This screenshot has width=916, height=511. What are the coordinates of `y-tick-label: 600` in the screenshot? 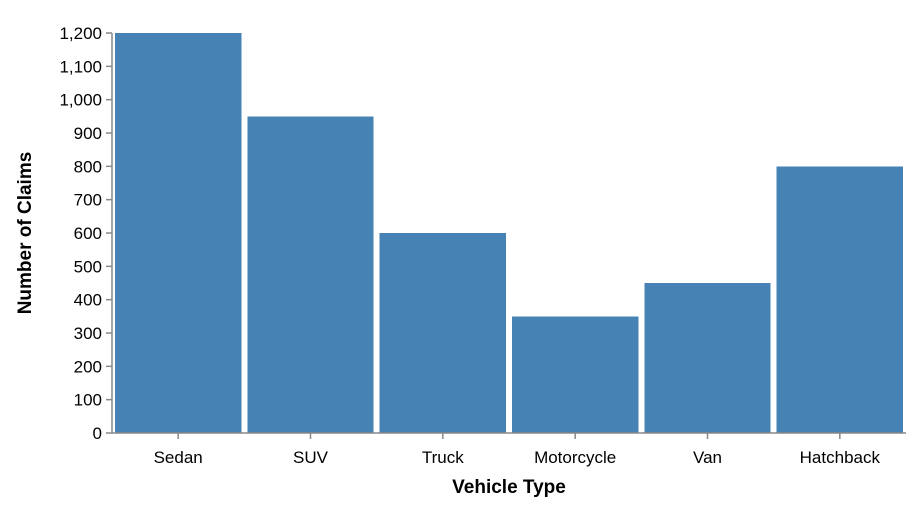 It's located at (88, 233).